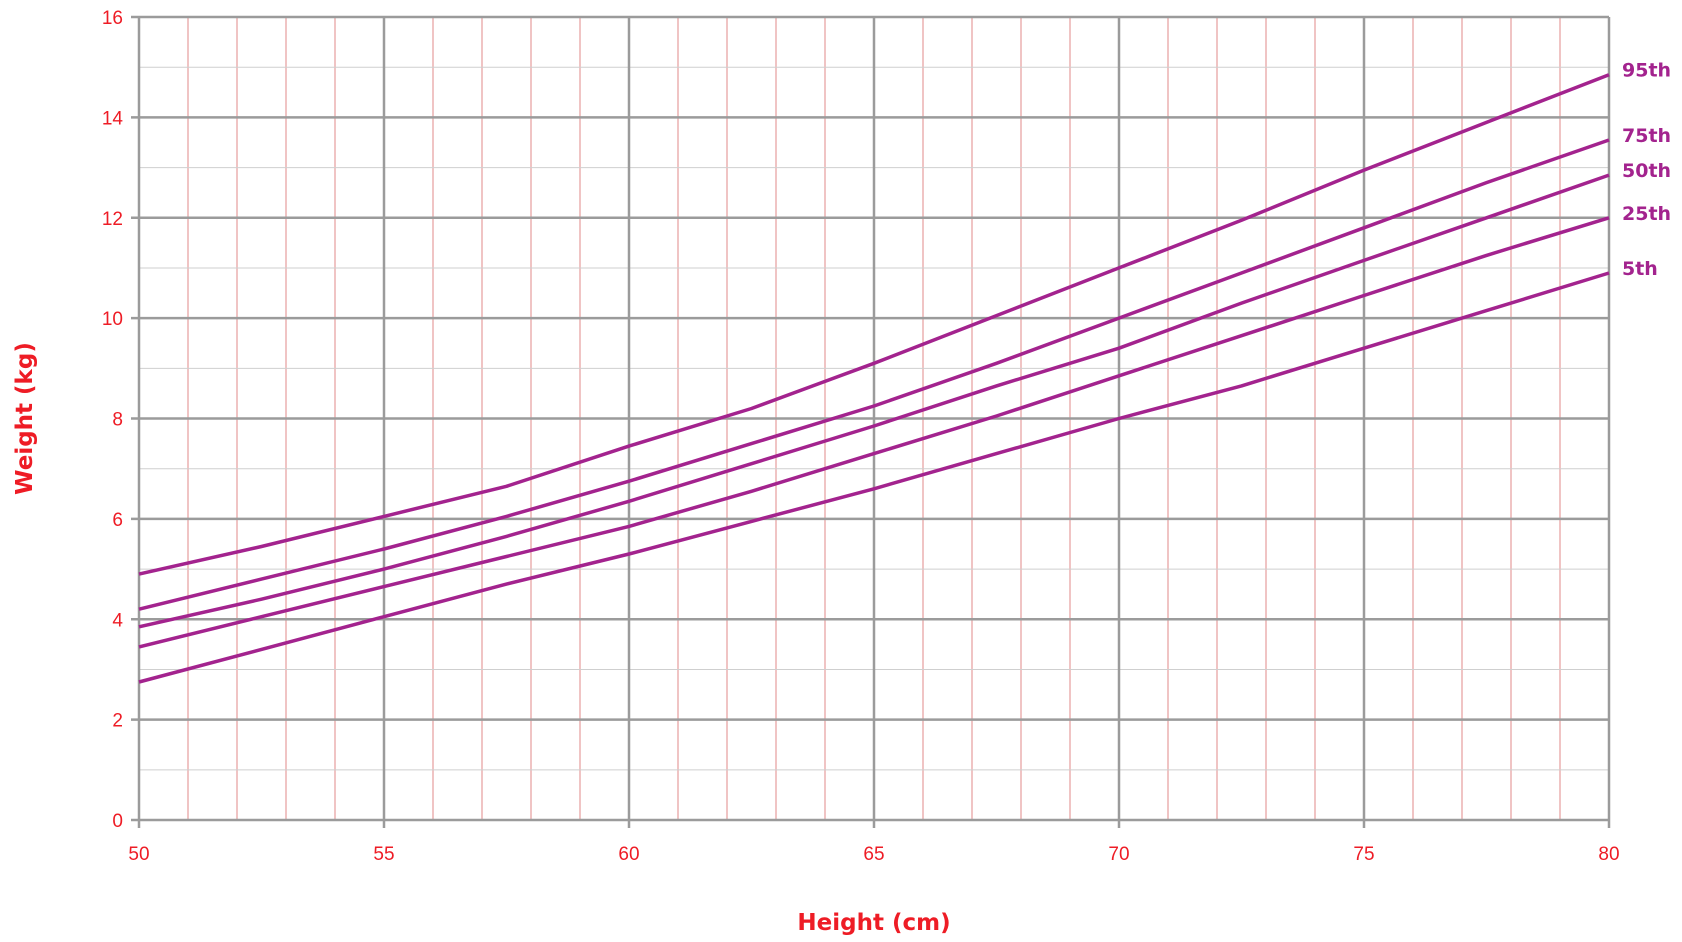  Describe the element at coordinates (1363, 854) in the screenshot. I see `x-tick-label: 75` at that location.